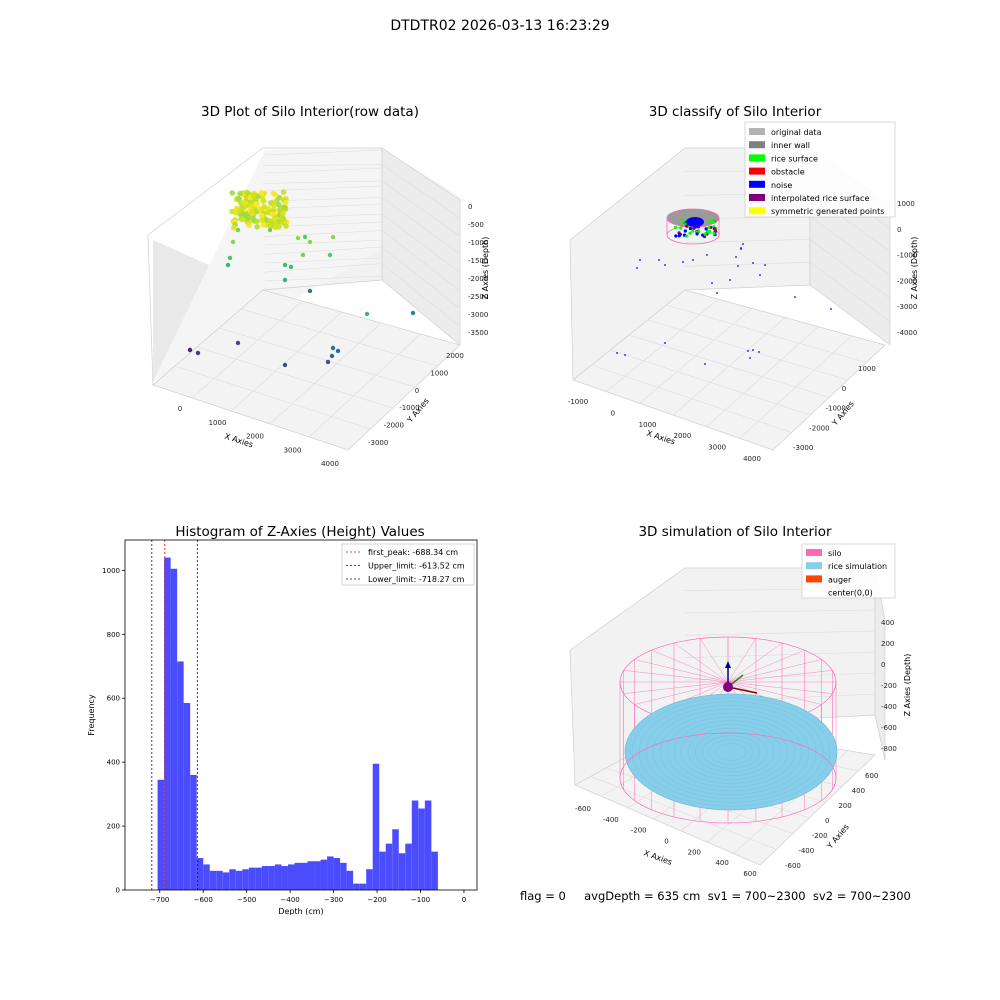  I want to click on rice-surface, so click(731, 752).